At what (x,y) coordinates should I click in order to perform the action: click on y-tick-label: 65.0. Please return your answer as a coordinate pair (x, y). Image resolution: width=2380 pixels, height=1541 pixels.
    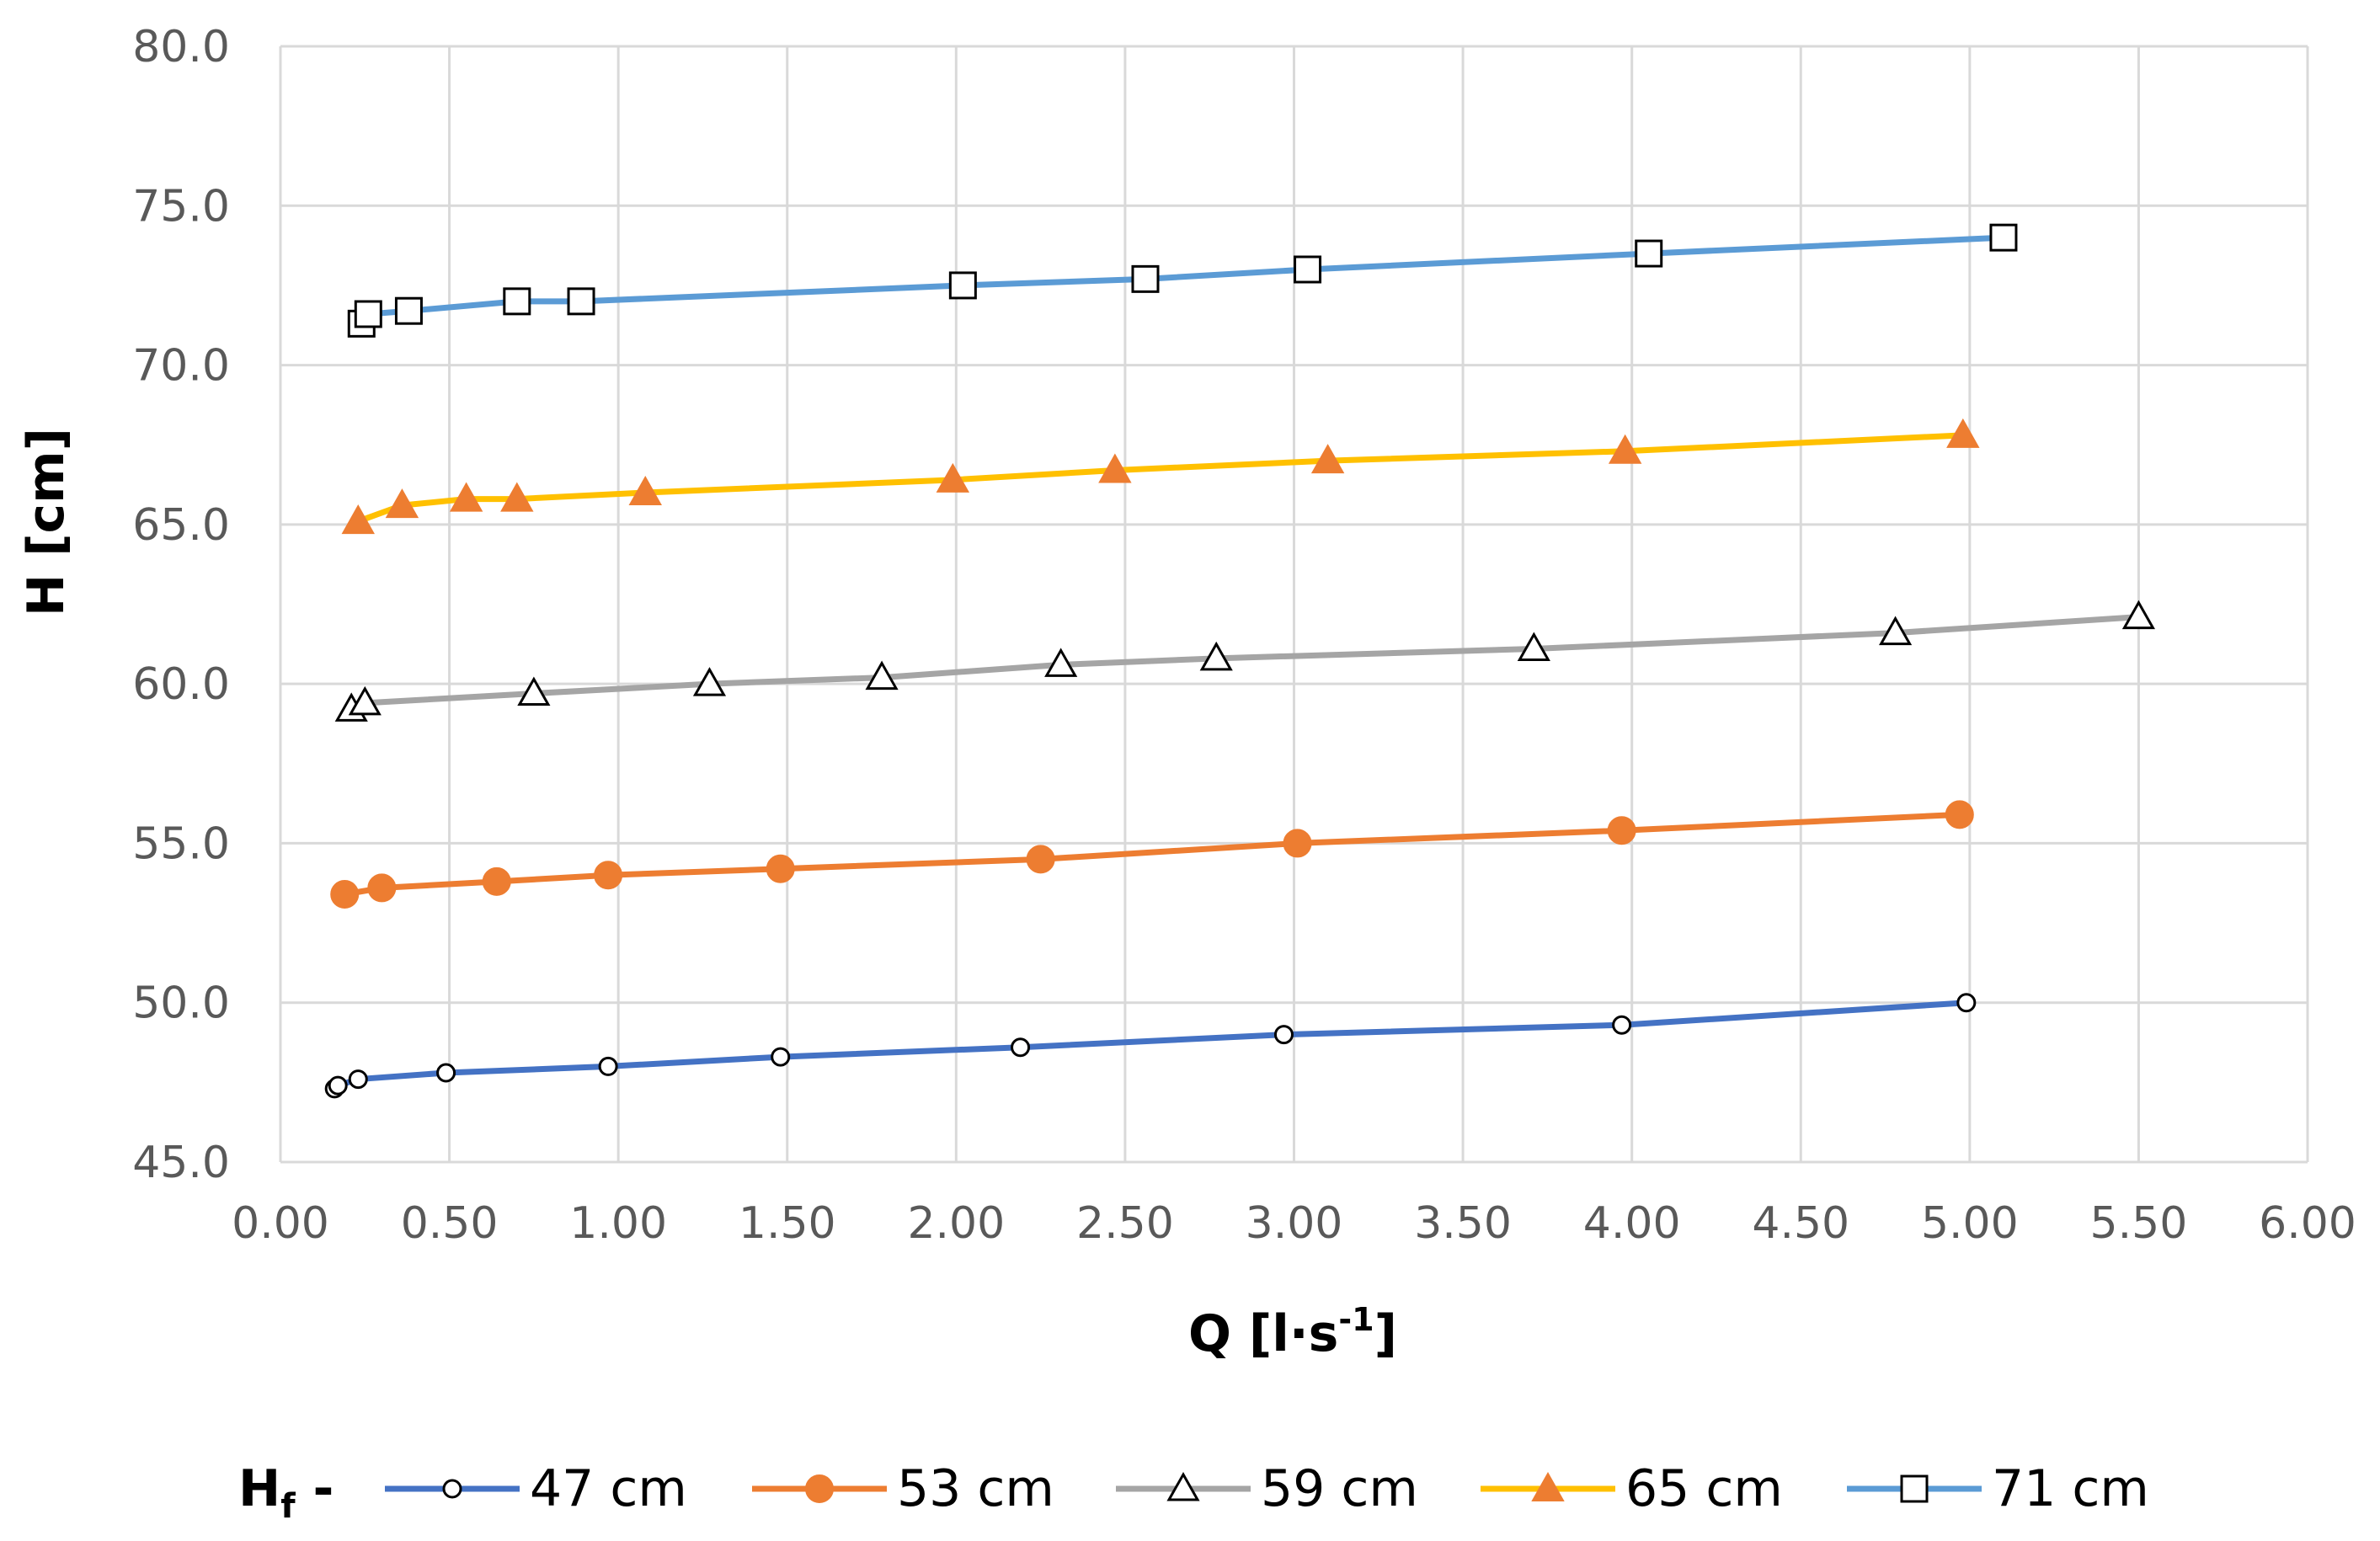
    Looking at the image, I should click on (181, 525).